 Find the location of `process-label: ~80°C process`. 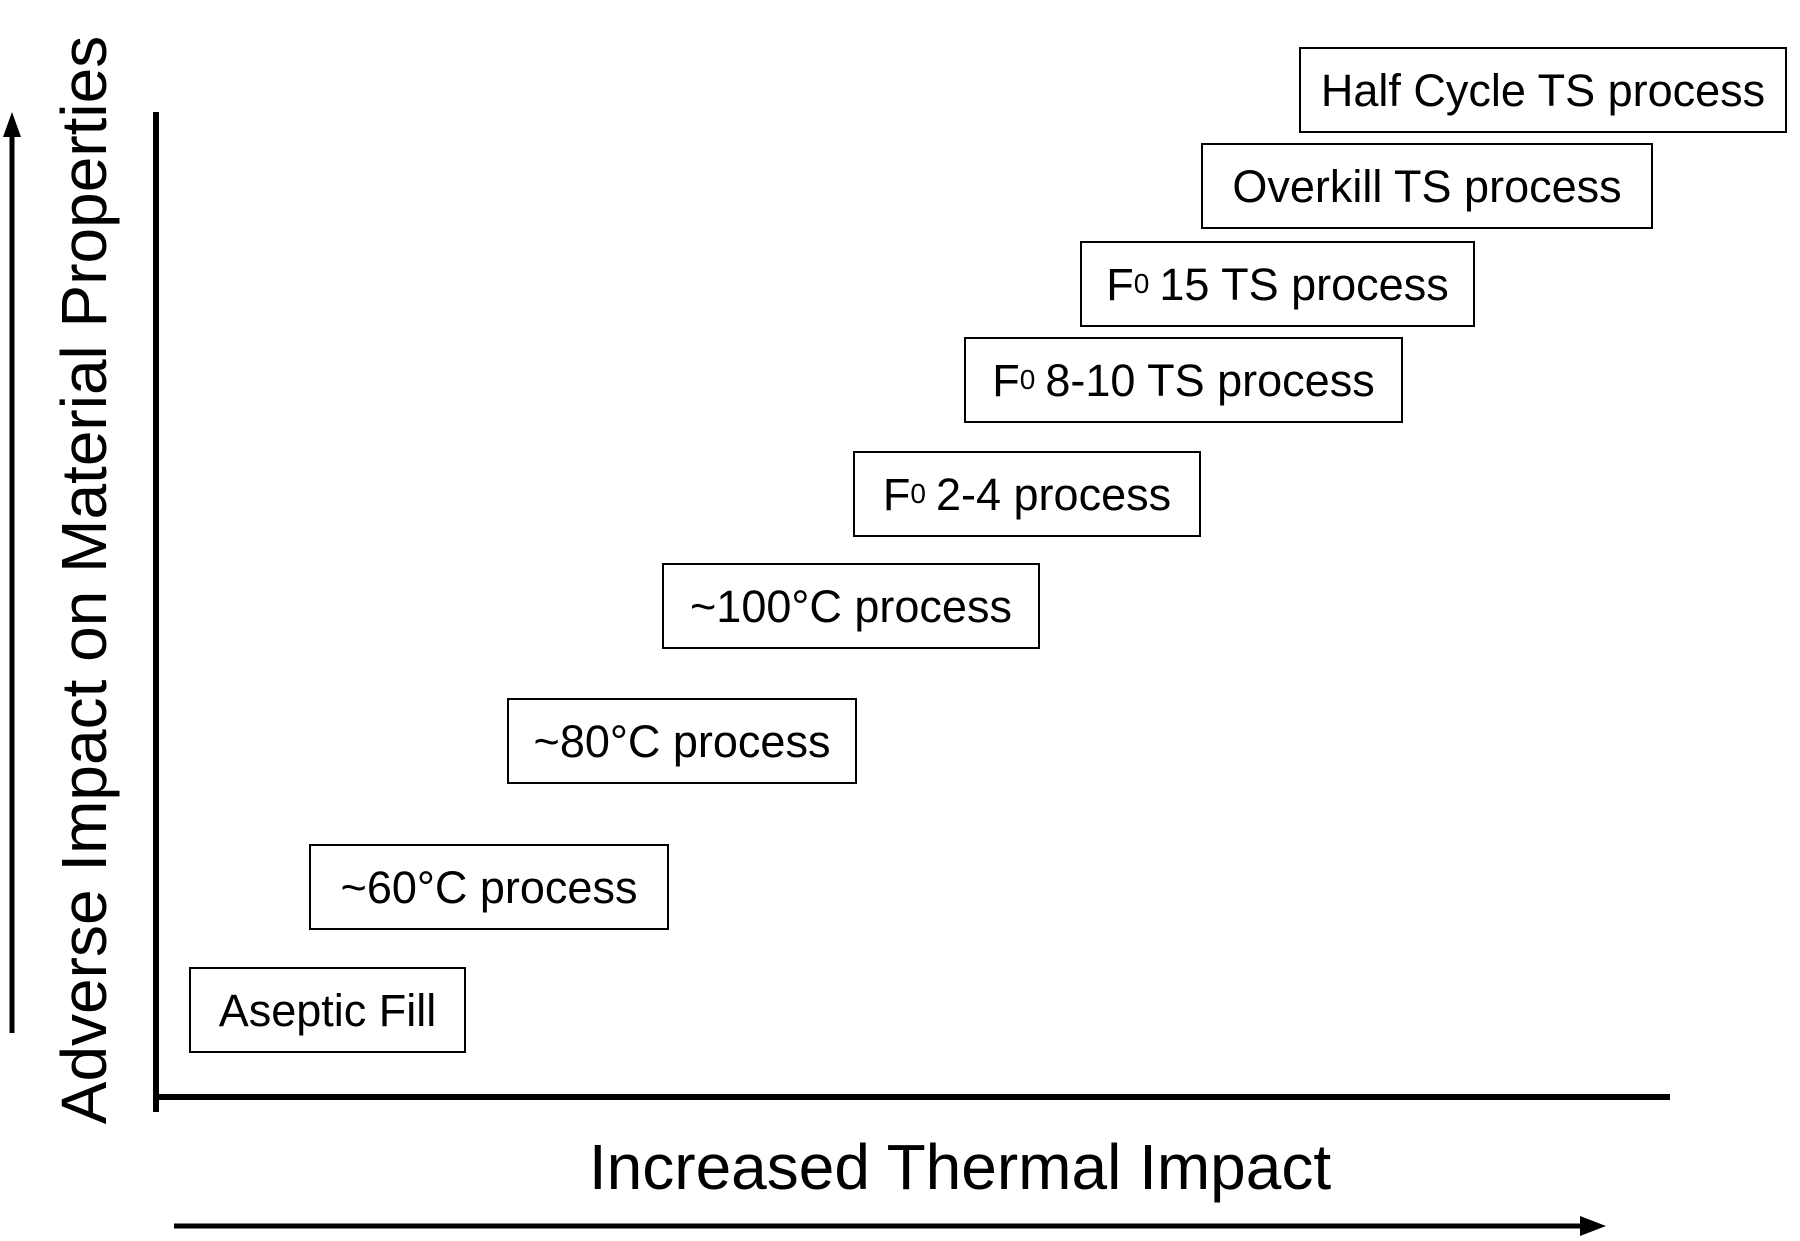

process-label: ~80°C process is located at coordinates (682, 741).